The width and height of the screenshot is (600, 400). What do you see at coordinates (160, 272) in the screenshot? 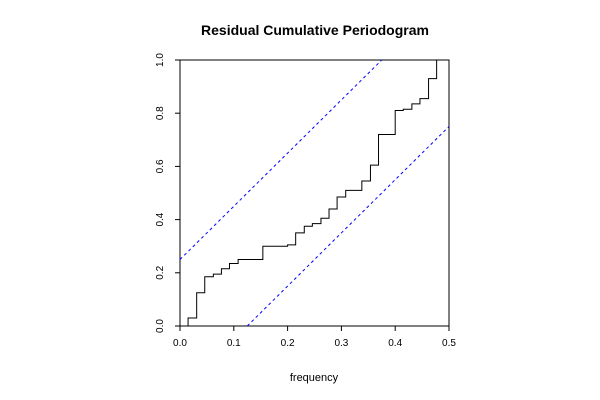
I see `y-tick-label: 0.2` at bounding box center [160, 272].